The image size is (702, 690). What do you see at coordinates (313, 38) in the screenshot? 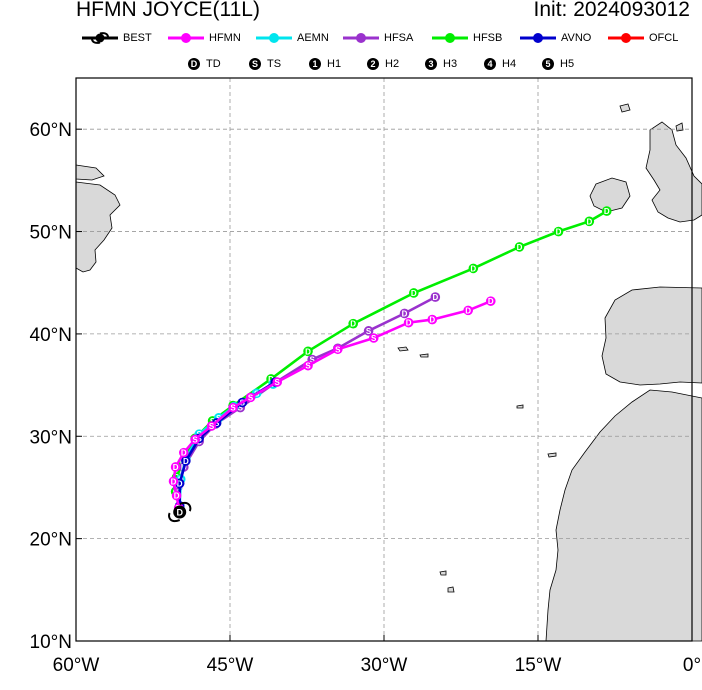
I see `legend-label: AEMN` at bounding box center [313, 38].